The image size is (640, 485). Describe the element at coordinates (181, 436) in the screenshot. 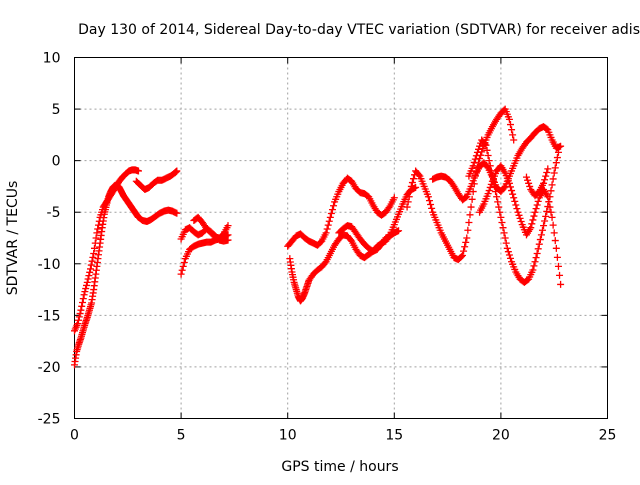

I see `x-tick-label: 5` at that location.